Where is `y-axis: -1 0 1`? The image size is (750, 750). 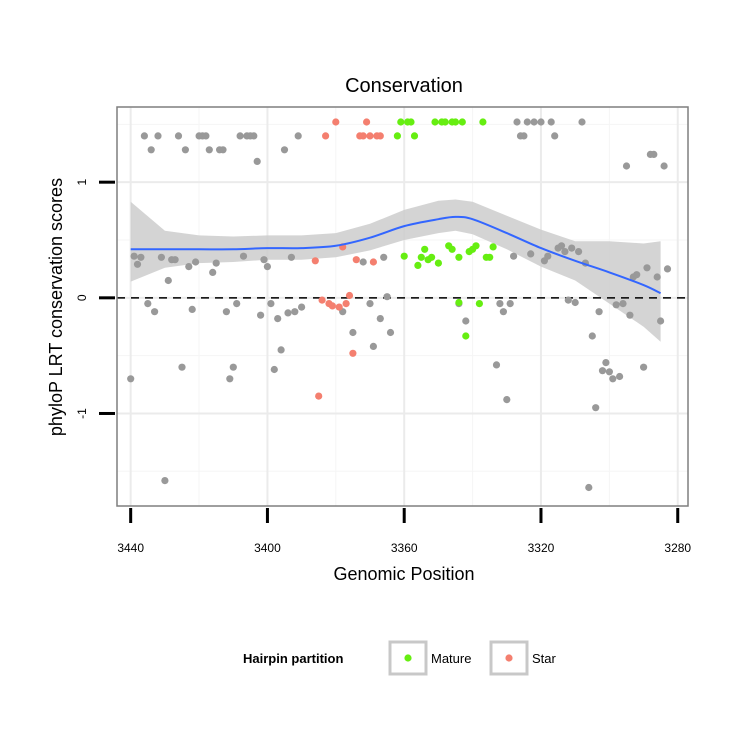 y-axis: -1 0 1 is located at coordinates (95, 299).